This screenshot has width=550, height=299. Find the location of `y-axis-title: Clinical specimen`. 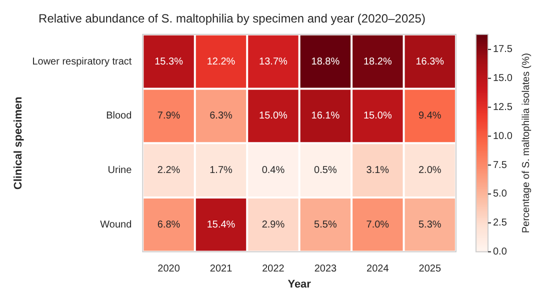

y-axis-title: Clinical specimen is located at coordinates (18, 143).